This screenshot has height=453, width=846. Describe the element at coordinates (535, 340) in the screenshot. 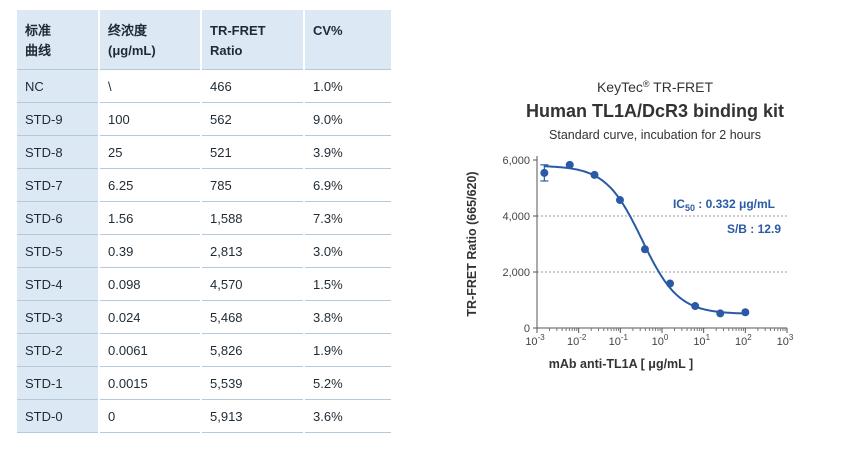

I see `x-tick-label: 10⁻³` at that location.